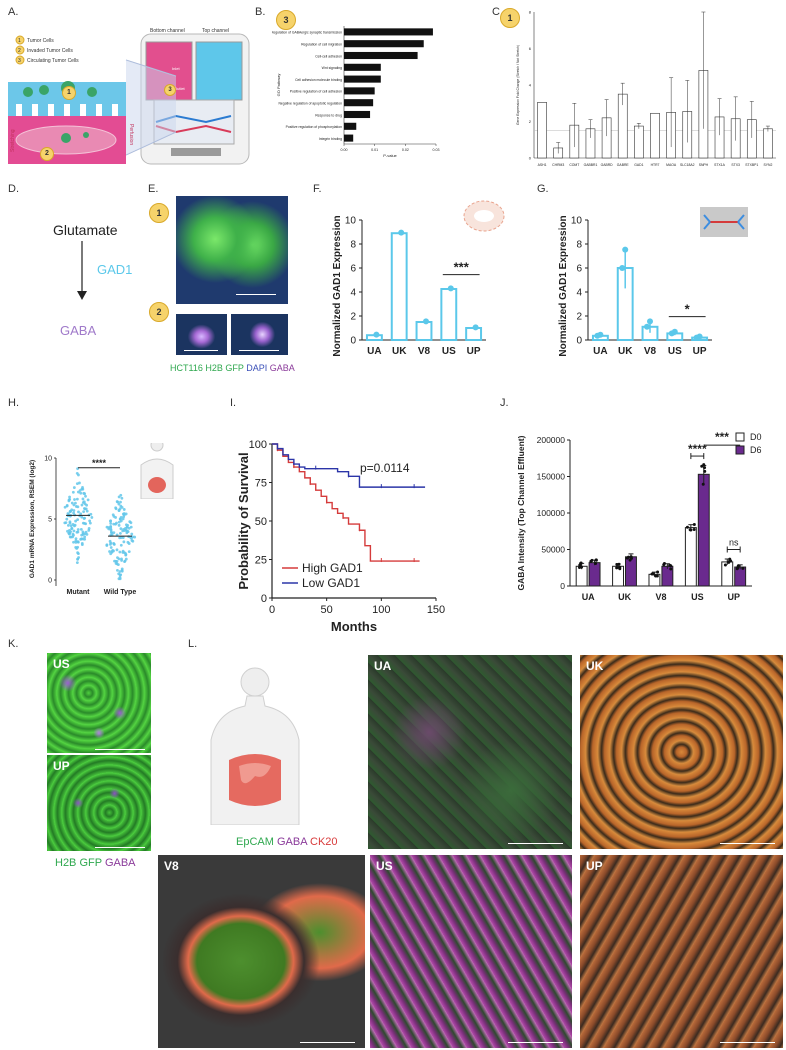  I want to click on j-bar, so click(703, 530).